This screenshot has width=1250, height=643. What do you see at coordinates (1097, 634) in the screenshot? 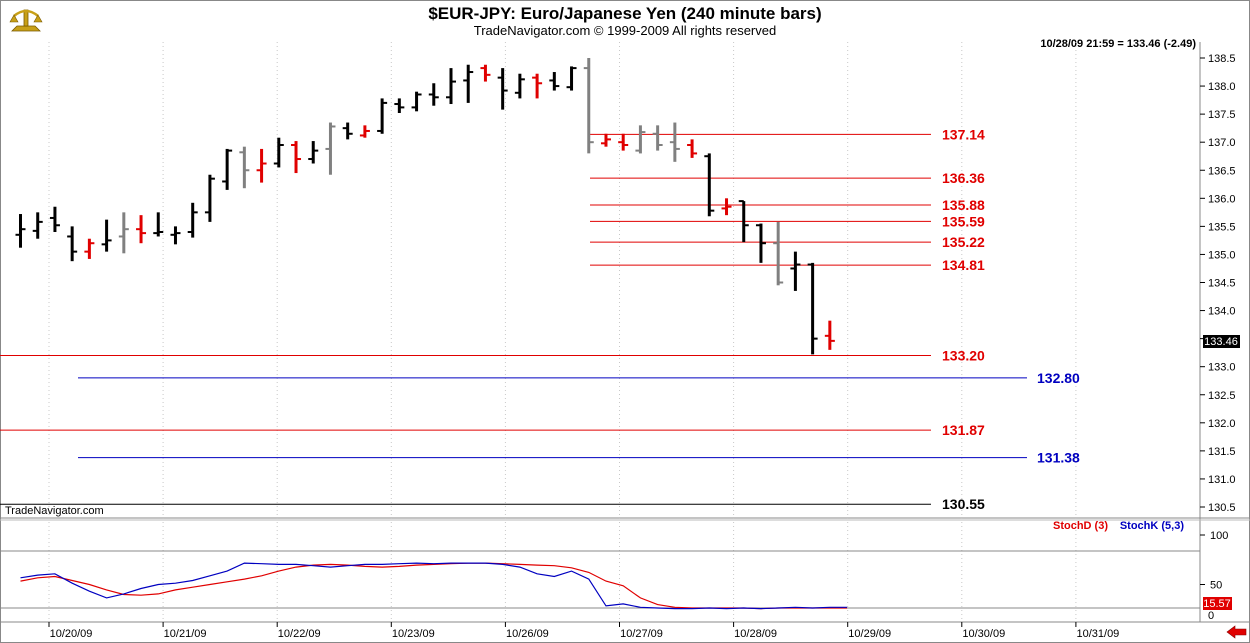
I see `date-tick-label: 10/31/09` at bounding box center [1097, 634].